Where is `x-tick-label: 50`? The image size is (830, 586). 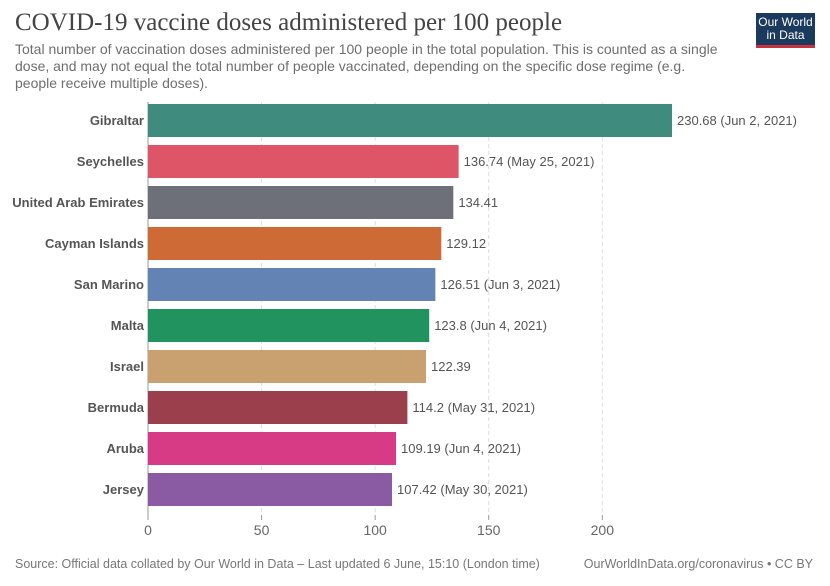 x-tick-label: 50 is located at coordinates (262, 530).